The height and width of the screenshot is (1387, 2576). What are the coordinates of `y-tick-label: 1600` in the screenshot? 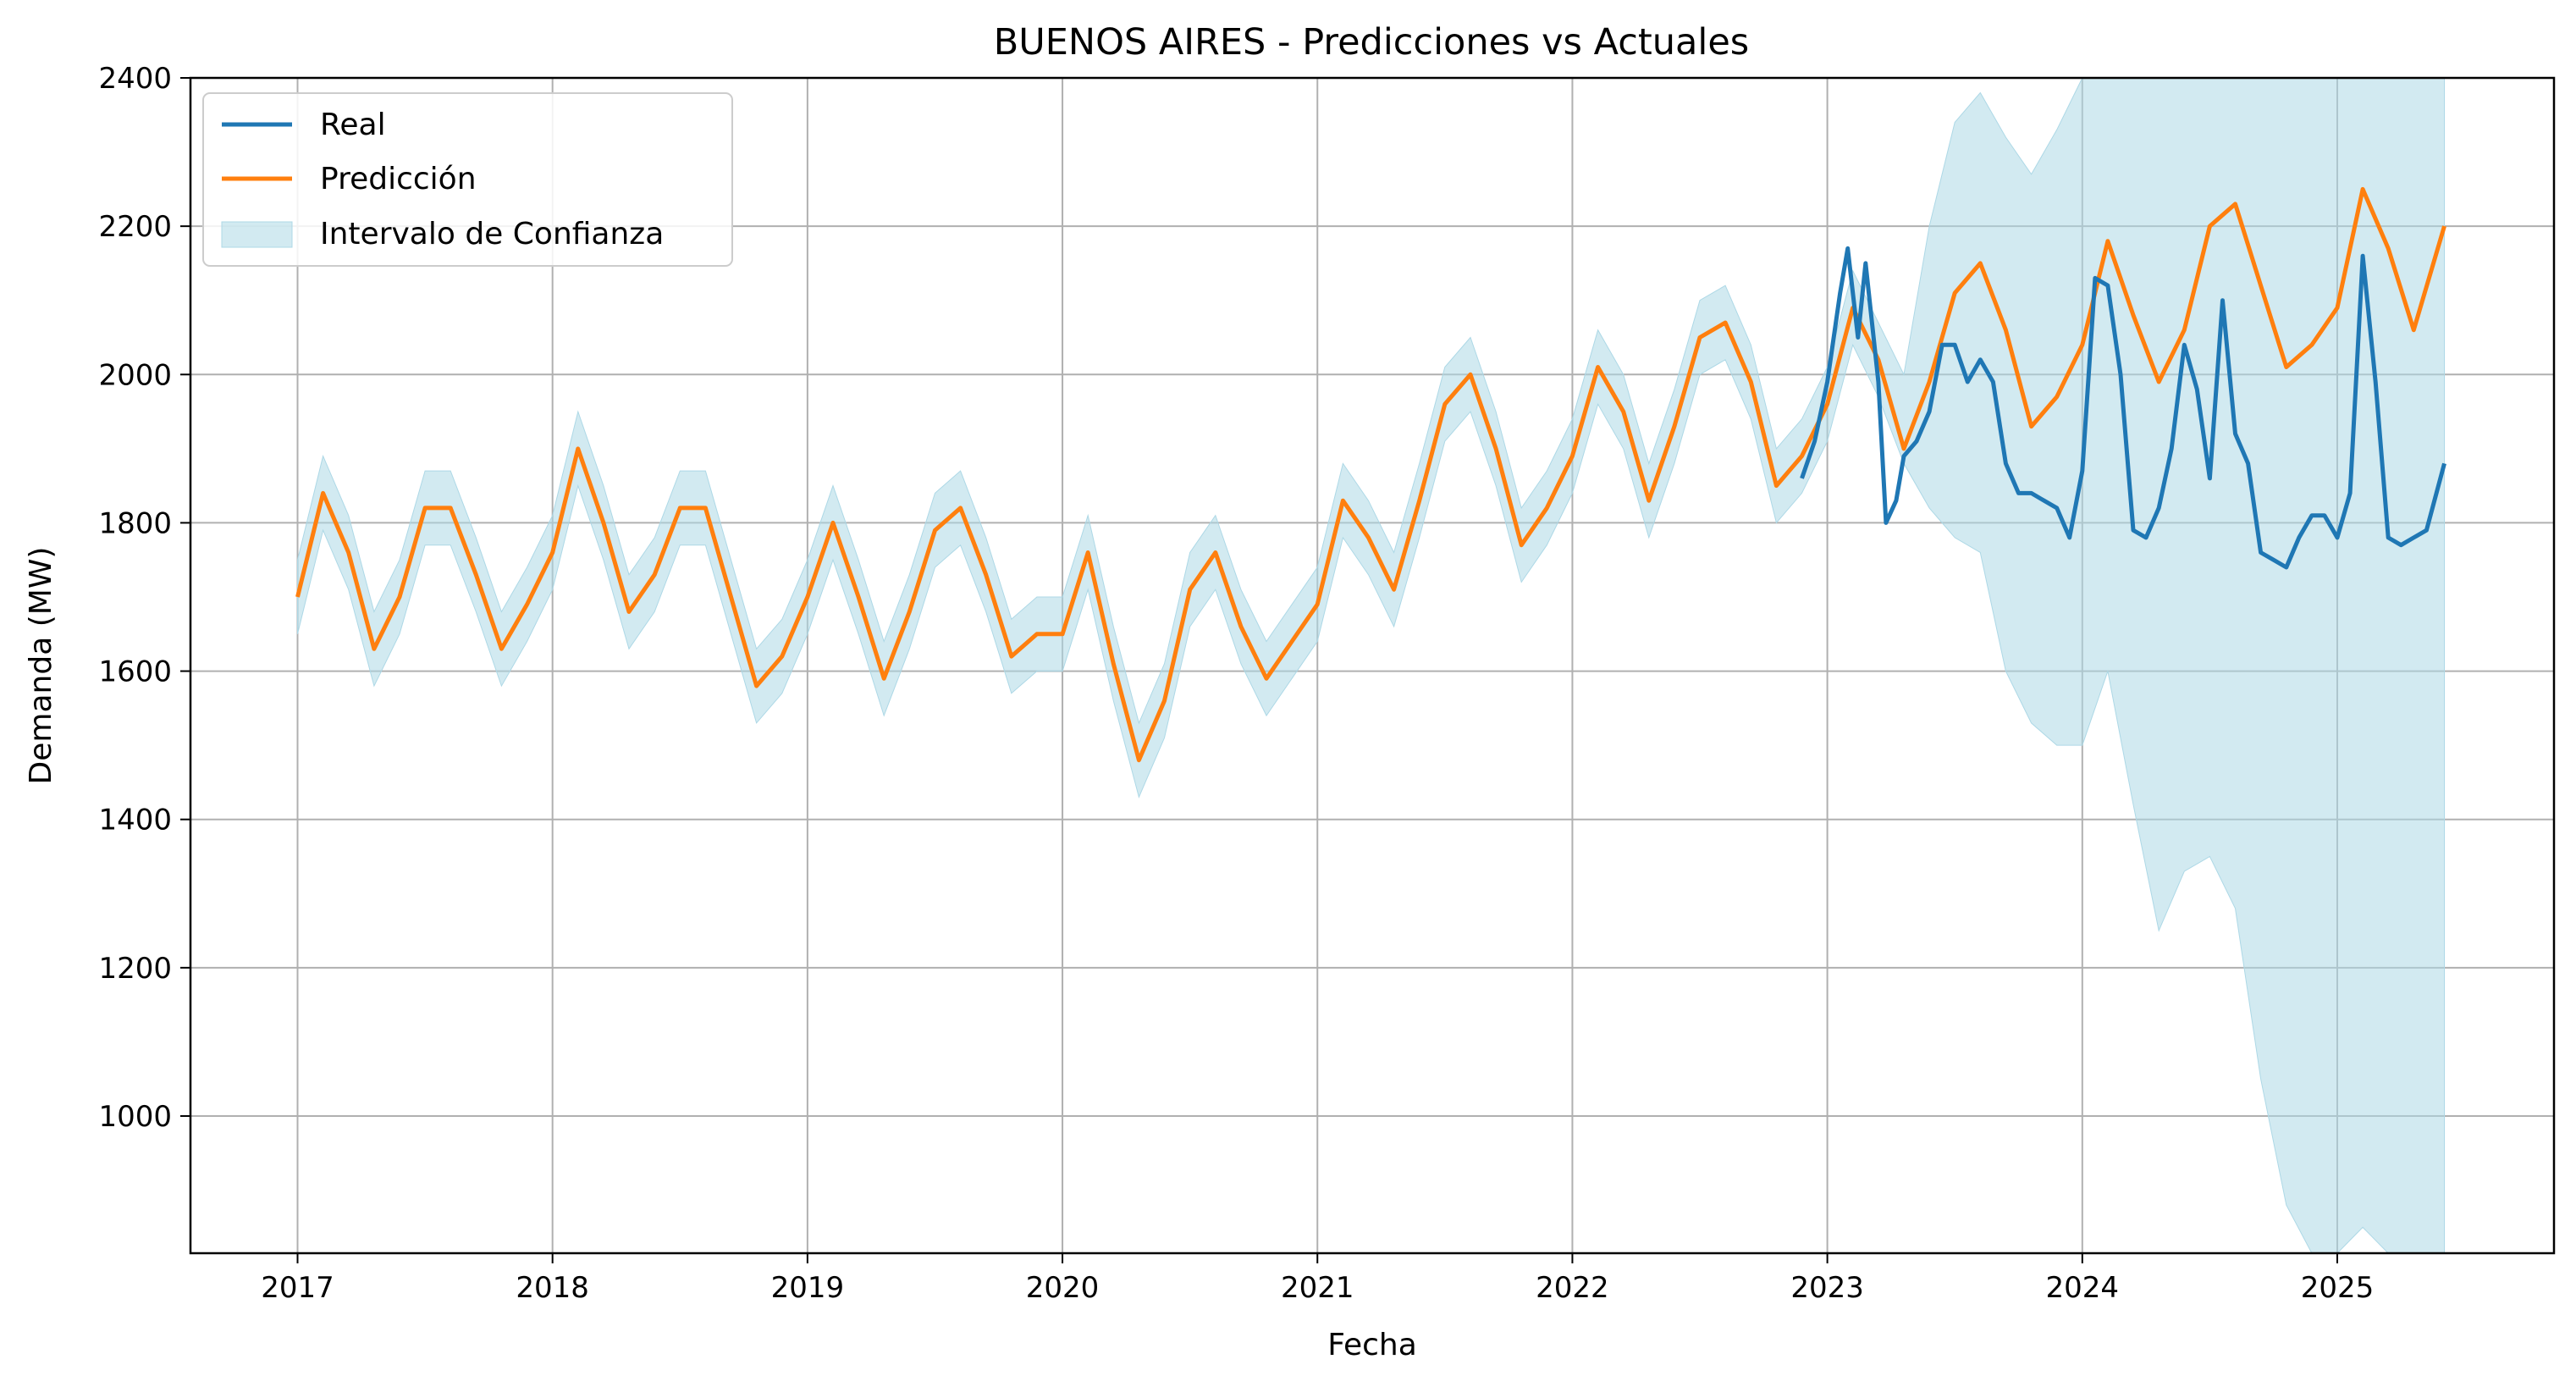 It's located at (135, 672).